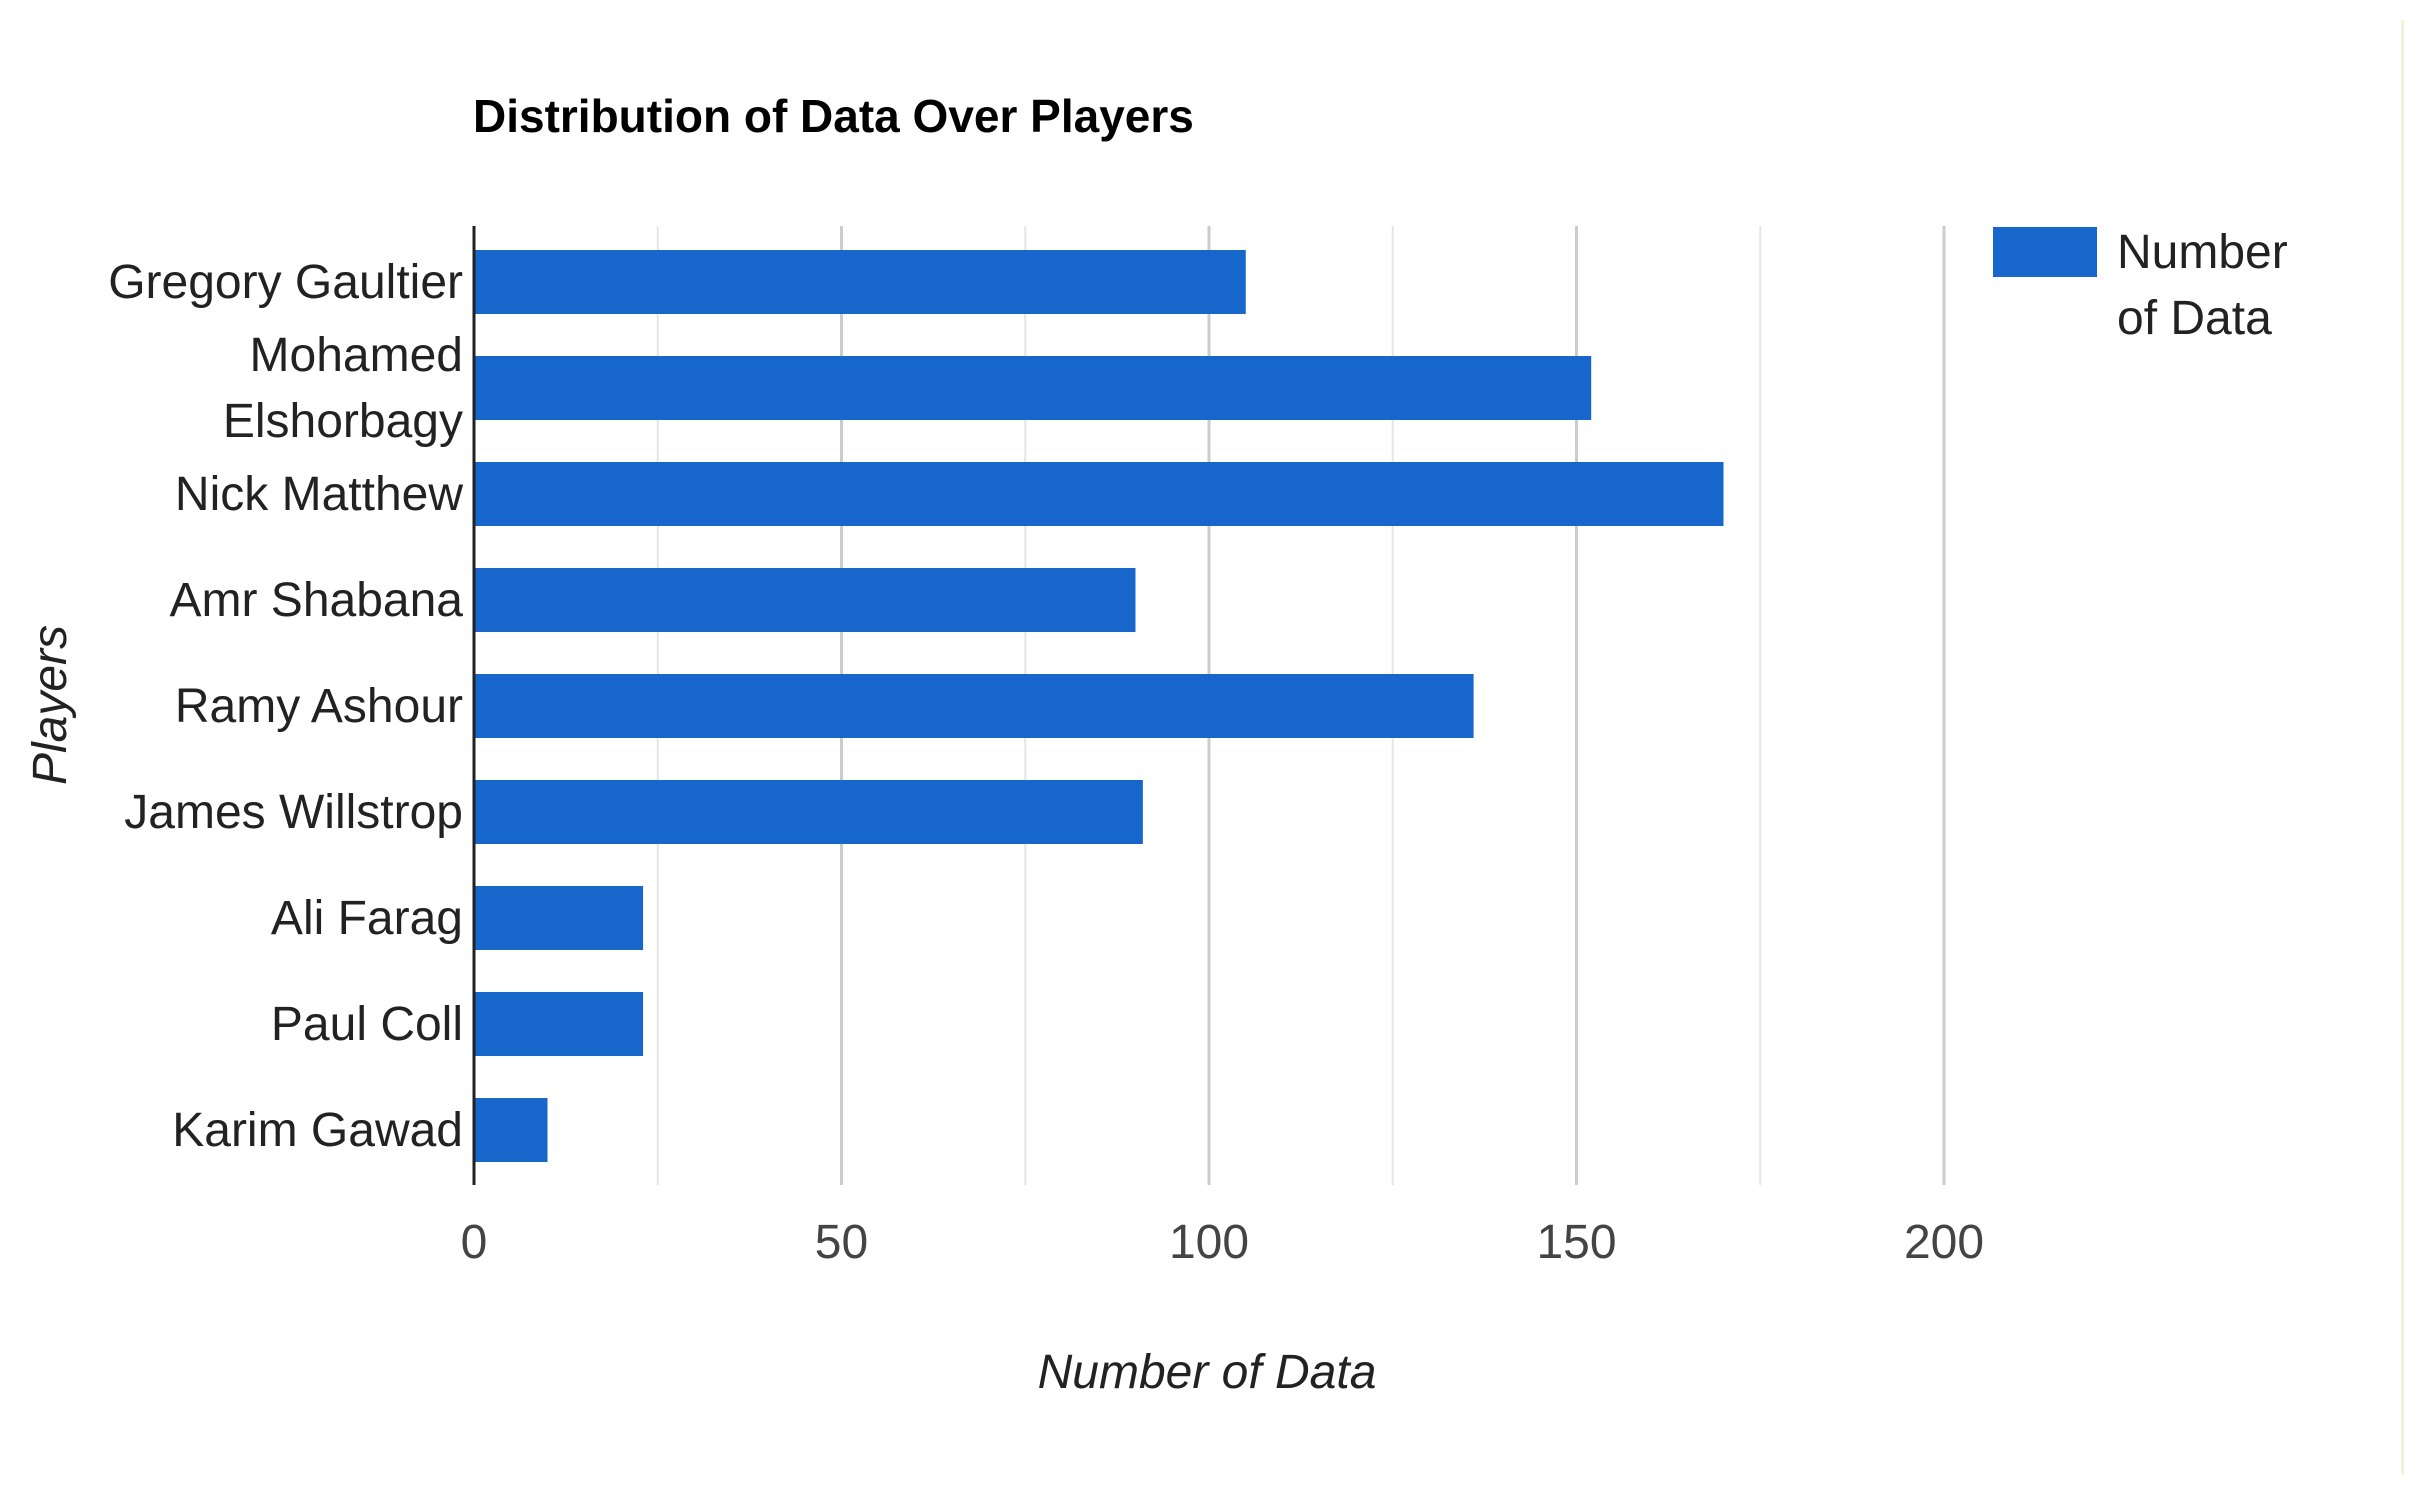 The width and height of the screenshot is (2419, 1495). Describe the element at coordinates (343, 421) in the screenshot. I see `category-label: Elshorbagy` at that location.